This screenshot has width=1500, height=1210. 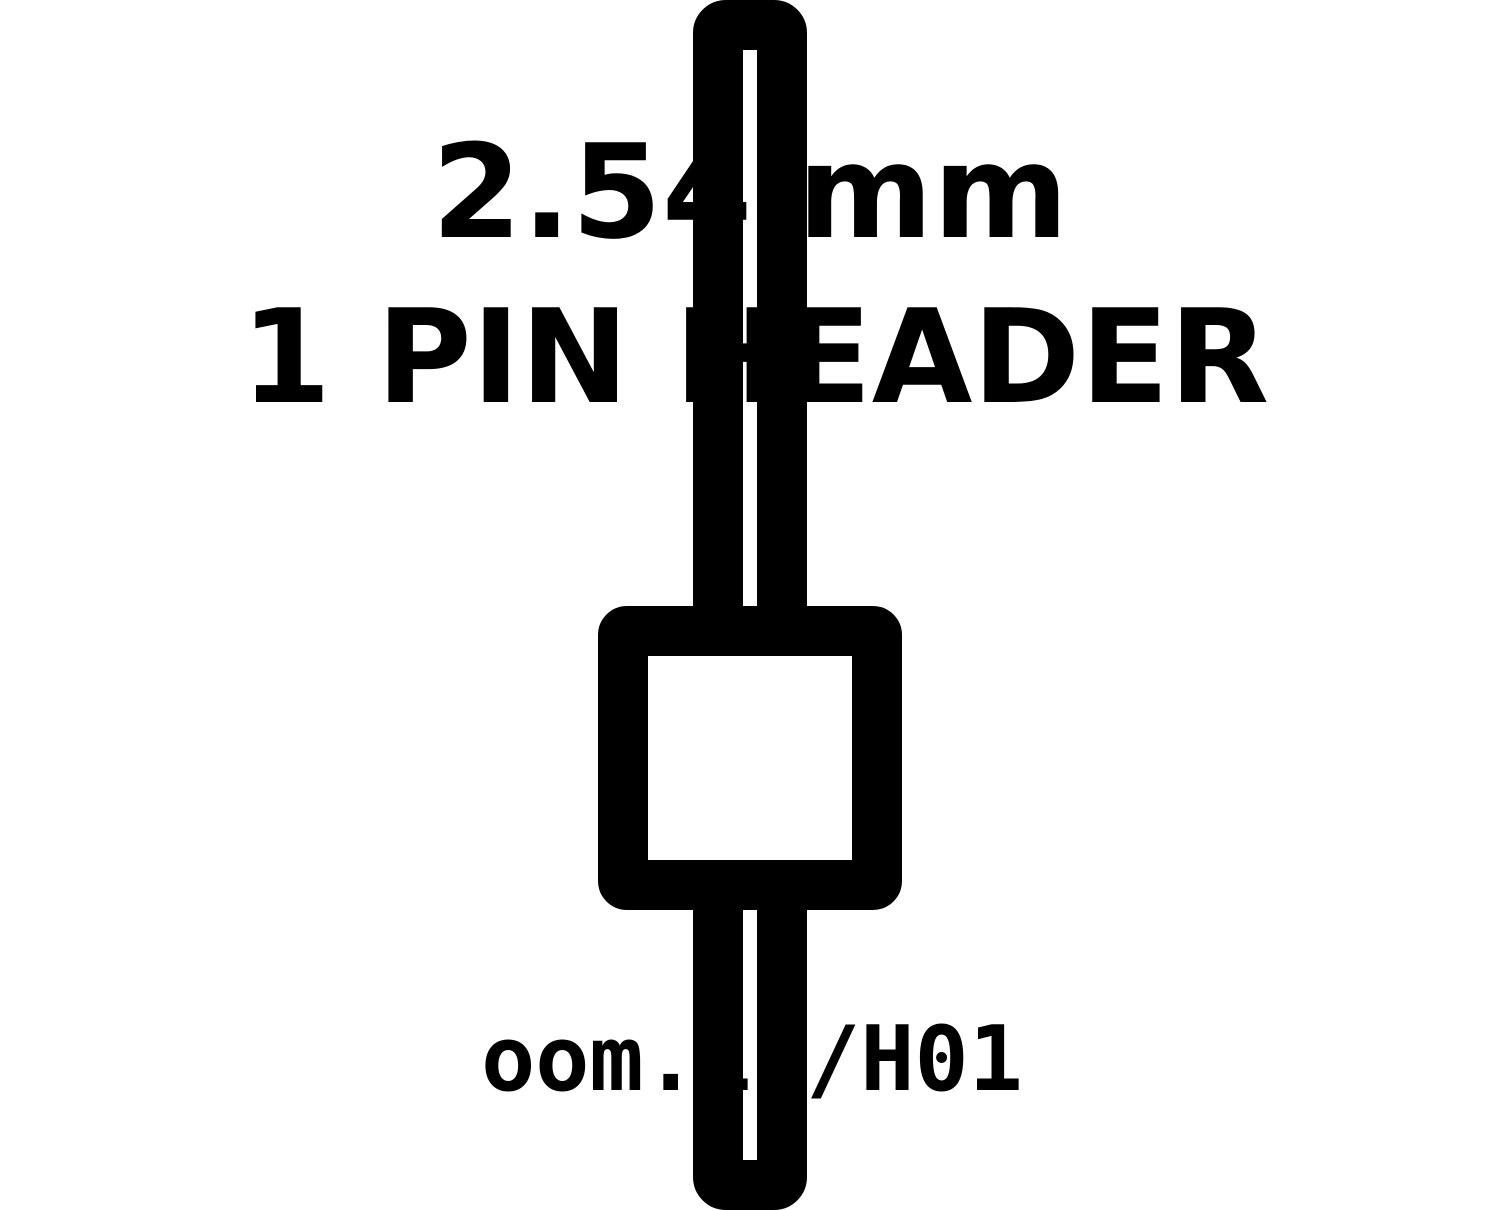 What do you see at coordinates (752, 1059) in the screenshot?
I see `part-code: oom.1 /H01` at bounding box center [752, 1059].